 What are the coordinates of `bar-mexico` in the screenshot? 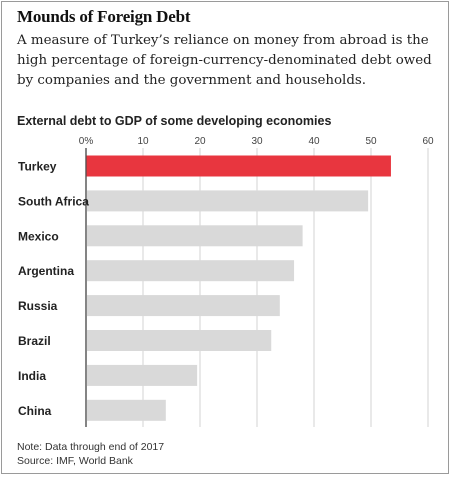 It's located at (194, 236).